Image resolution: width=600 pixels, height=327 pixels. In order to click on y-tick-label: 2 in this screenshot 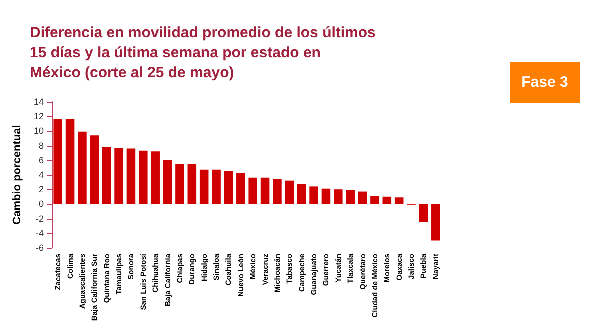, I will do `click(41, 189)`.